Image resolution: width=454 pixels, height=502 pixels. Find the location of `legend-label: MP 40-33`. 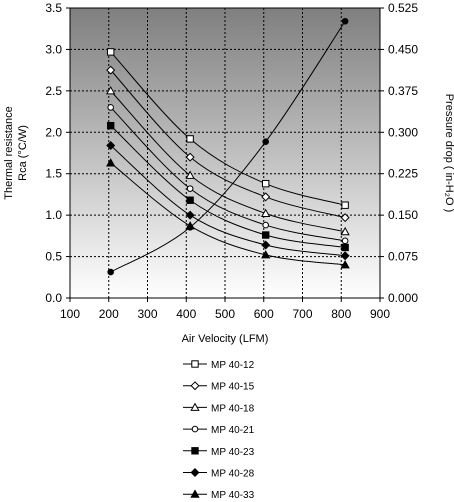

legend-label: MP 40-33 is located at coordinates (233, 495).